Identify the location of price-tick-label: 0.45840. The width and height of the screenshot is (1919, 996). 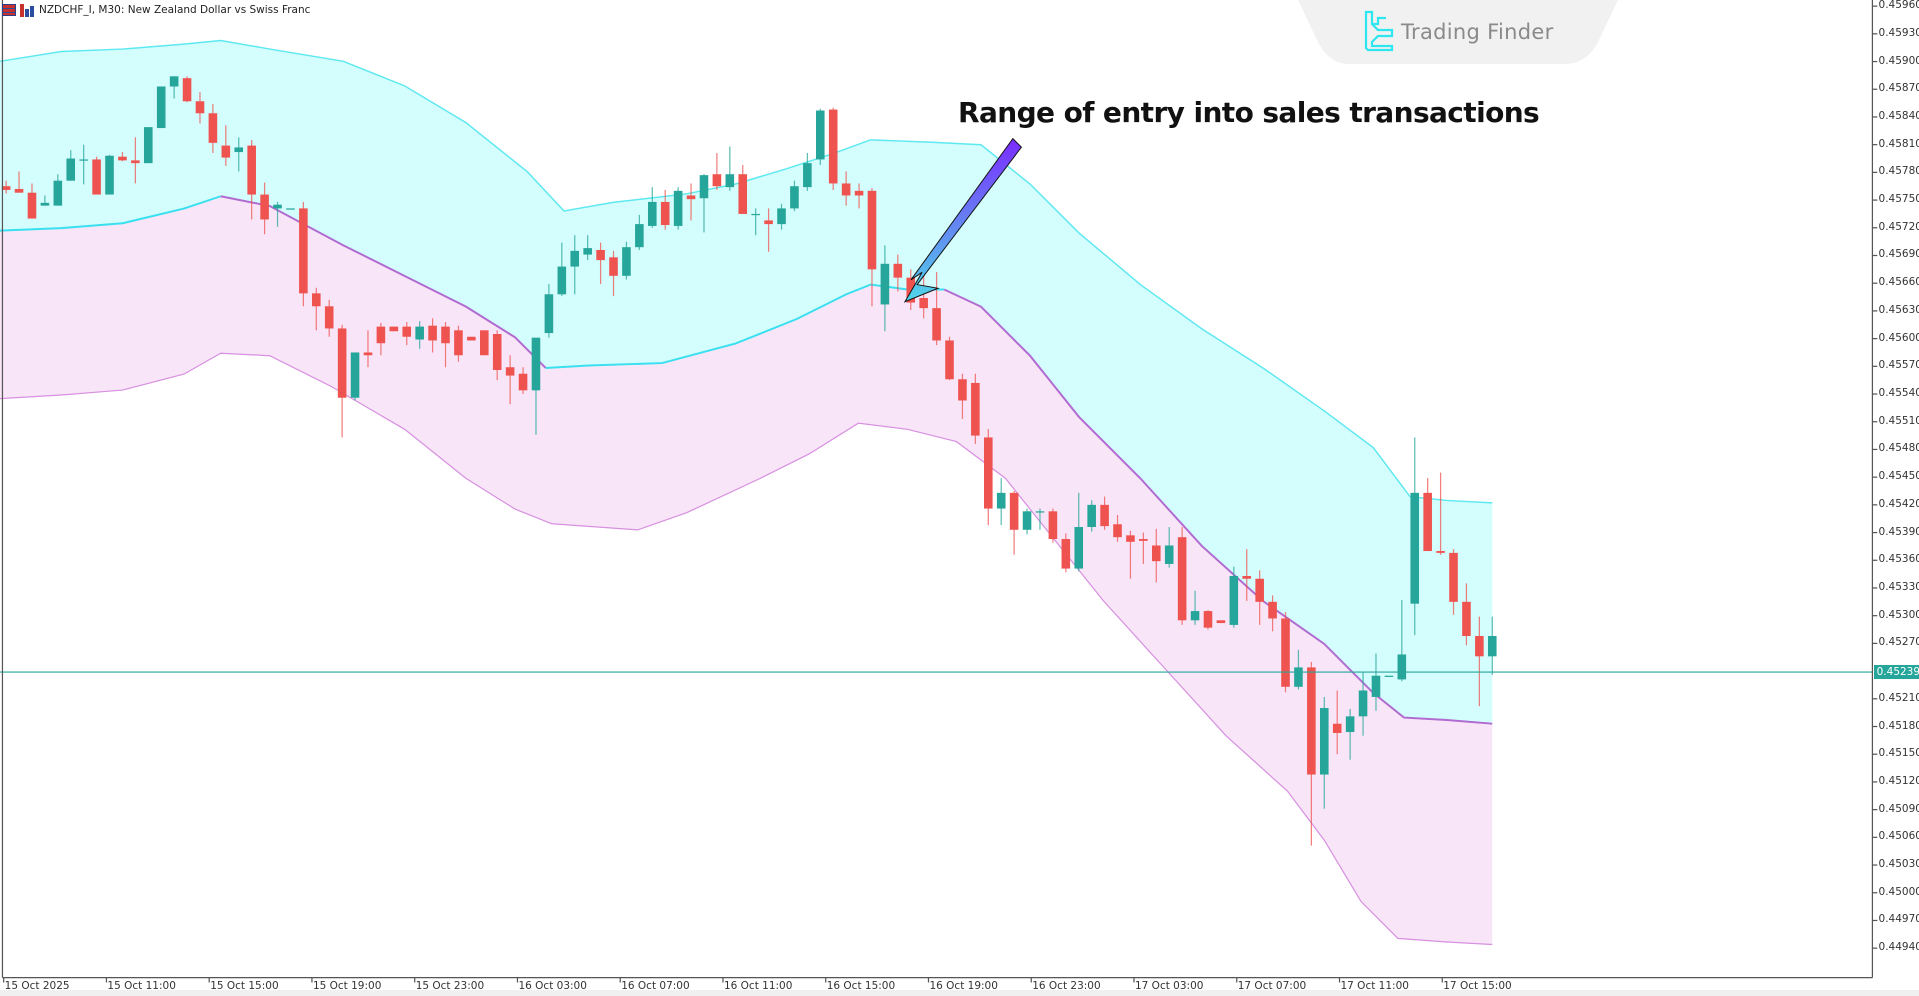
(1898, 115).